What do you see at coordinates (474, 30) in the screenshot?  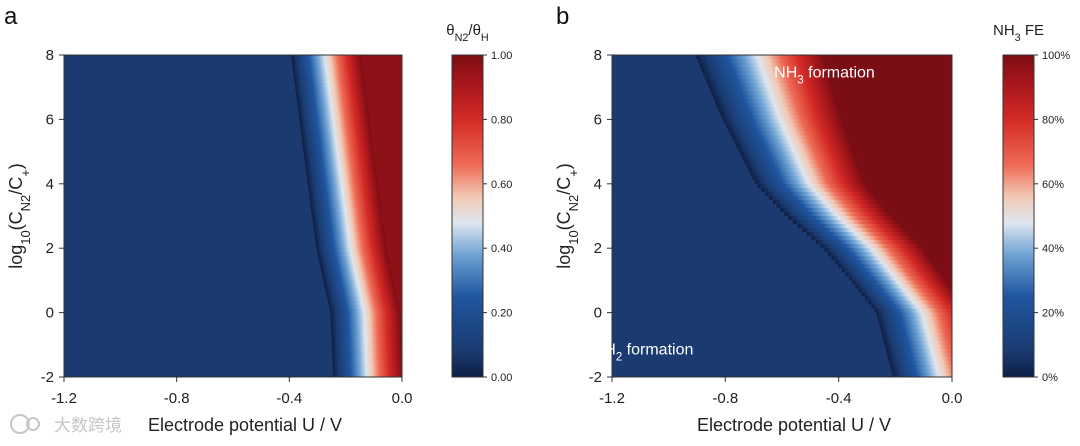 I see `colorbar-title-part: /θ` at bounding box center [474, 30].